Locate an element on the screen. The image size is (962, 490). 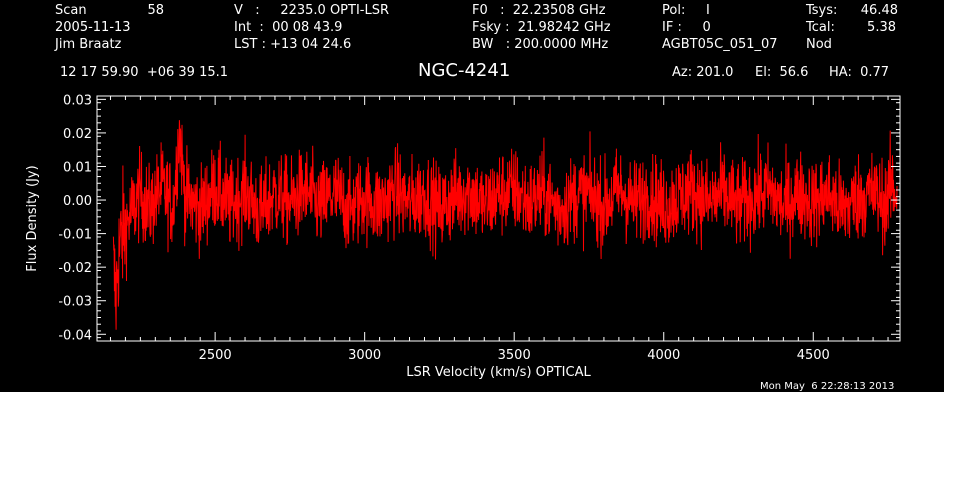
lst-info: LST : +13 04 24.6 is located at coordinates (293, 44).